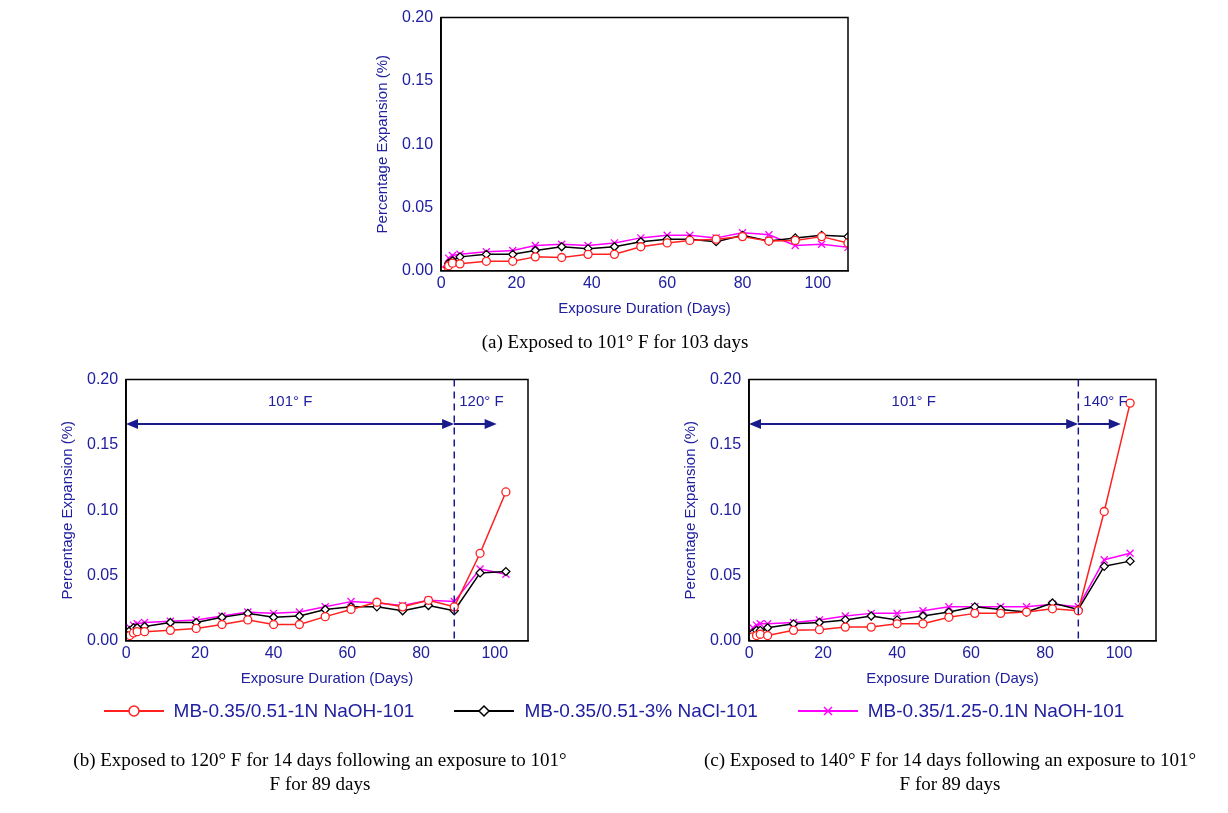 The height and width of the screenshot is (813, 1228). Describe the element at coordinates (481, 400) in the screenshot. I see `annotation: 120° F` at that location.